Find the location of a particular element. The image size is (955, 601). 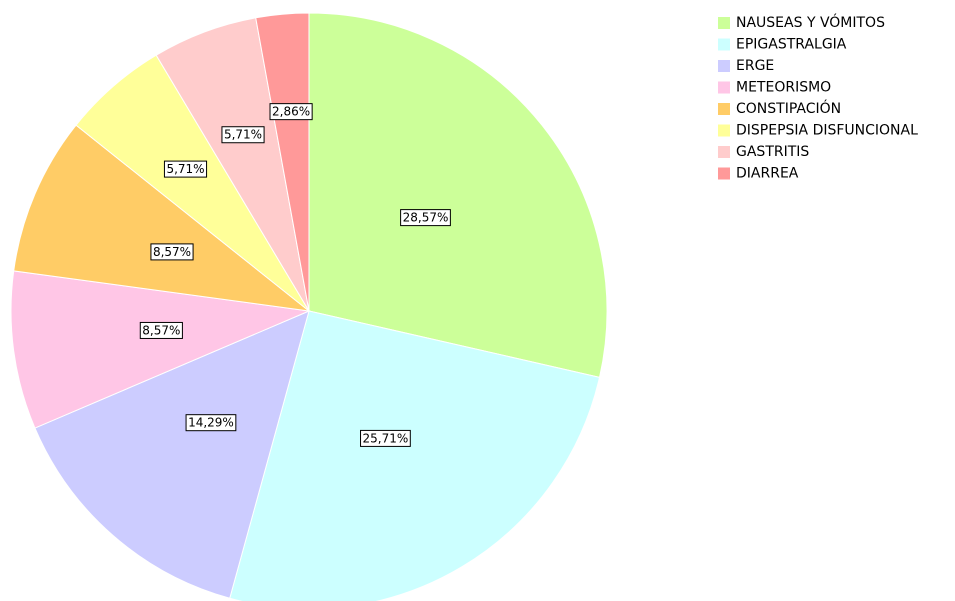

data-label-text: 28,57% is located at coordinates (426, 218).